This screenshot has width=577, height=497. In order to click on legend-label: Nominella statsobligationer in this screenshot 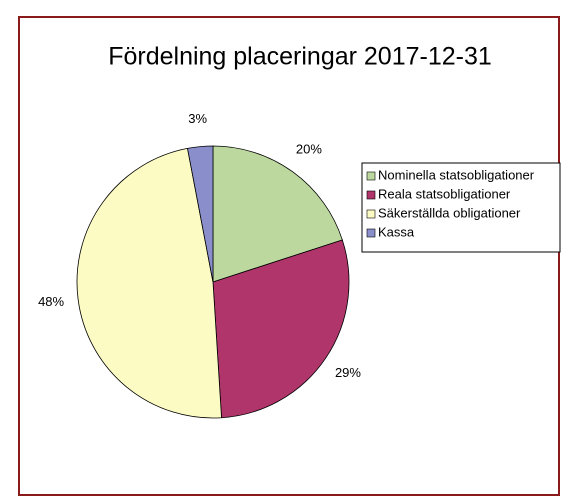, I will do `click(456, 174)`.